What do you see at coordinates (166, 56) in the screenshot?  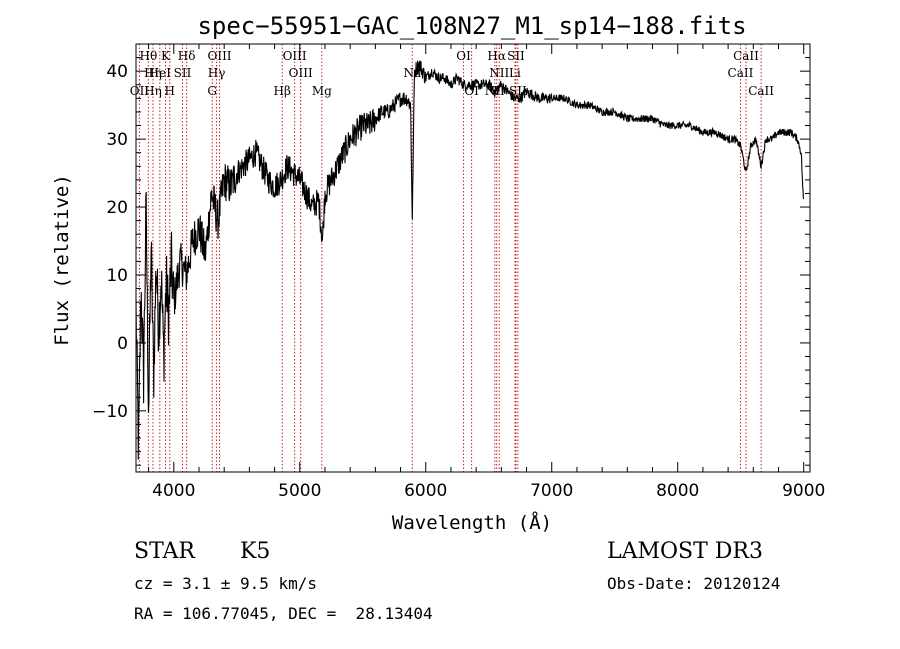 I see `line-label-k: K` at bounding box center [166, 56].